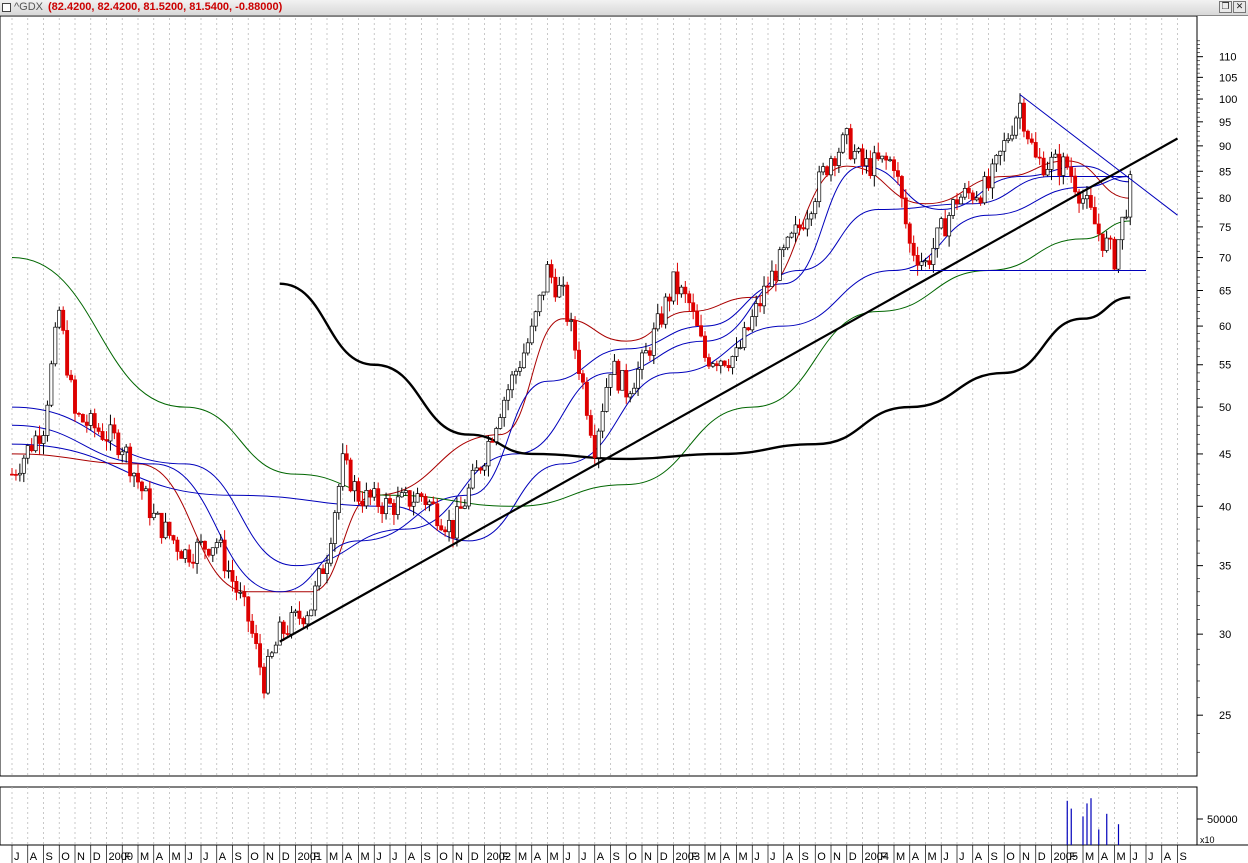 This screenshot has width=1248, height=863. What do you see at coordinates (1228, 100) in the screenshot?
I see `y-tick-label: 100` at bounding box center [1228, 100].